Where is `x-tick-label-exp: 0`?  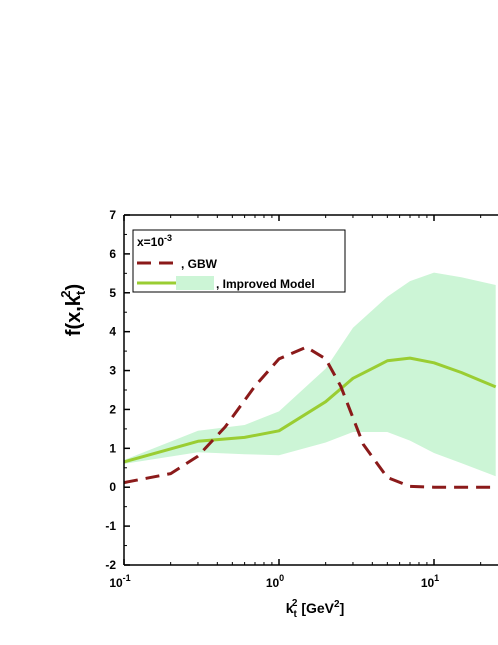 x-tick-label-exp: 0 is located at coordinates (281, 578).